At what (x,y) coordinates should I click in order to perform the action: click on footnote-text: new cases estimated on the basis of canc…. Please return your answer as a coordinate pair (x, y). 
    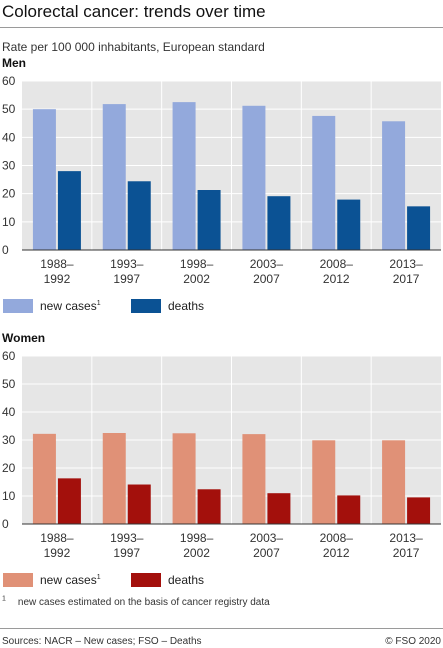
    Looking at the image, I should click on (143, 602).